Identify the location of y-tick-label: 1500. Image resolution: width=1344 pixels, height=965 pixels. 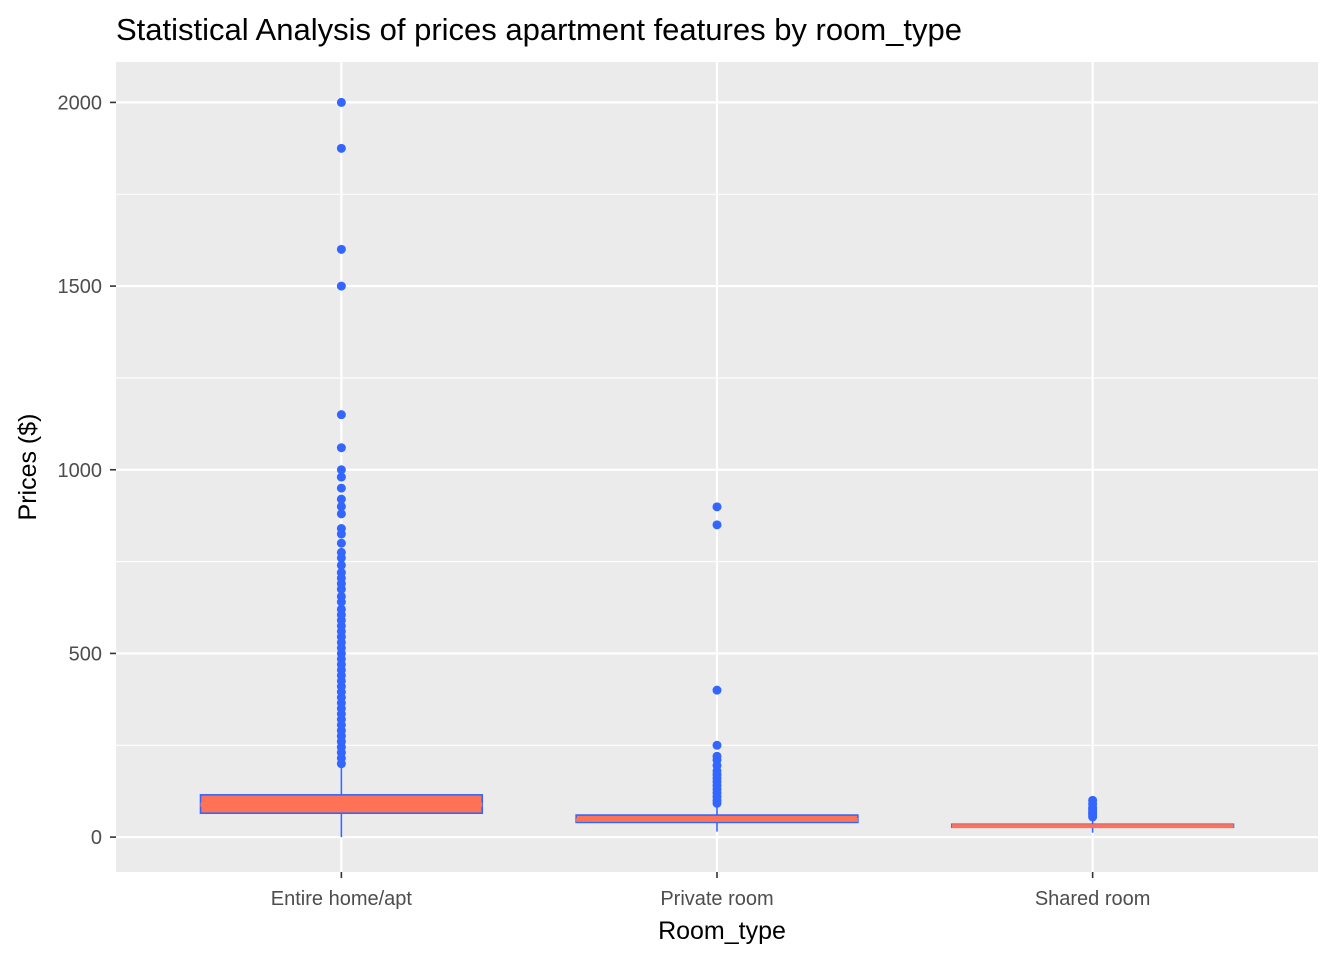
(80, 287).